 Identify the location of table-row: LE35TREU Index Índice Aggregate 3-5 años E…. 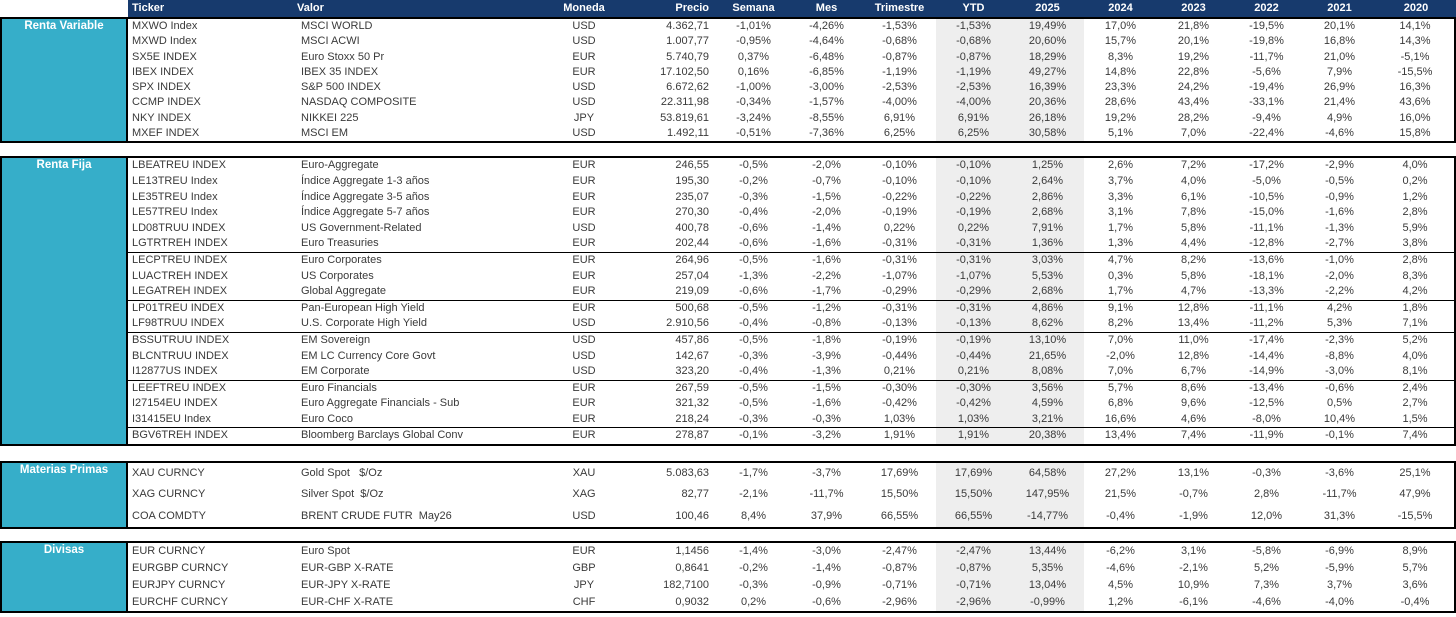
(791, 197).